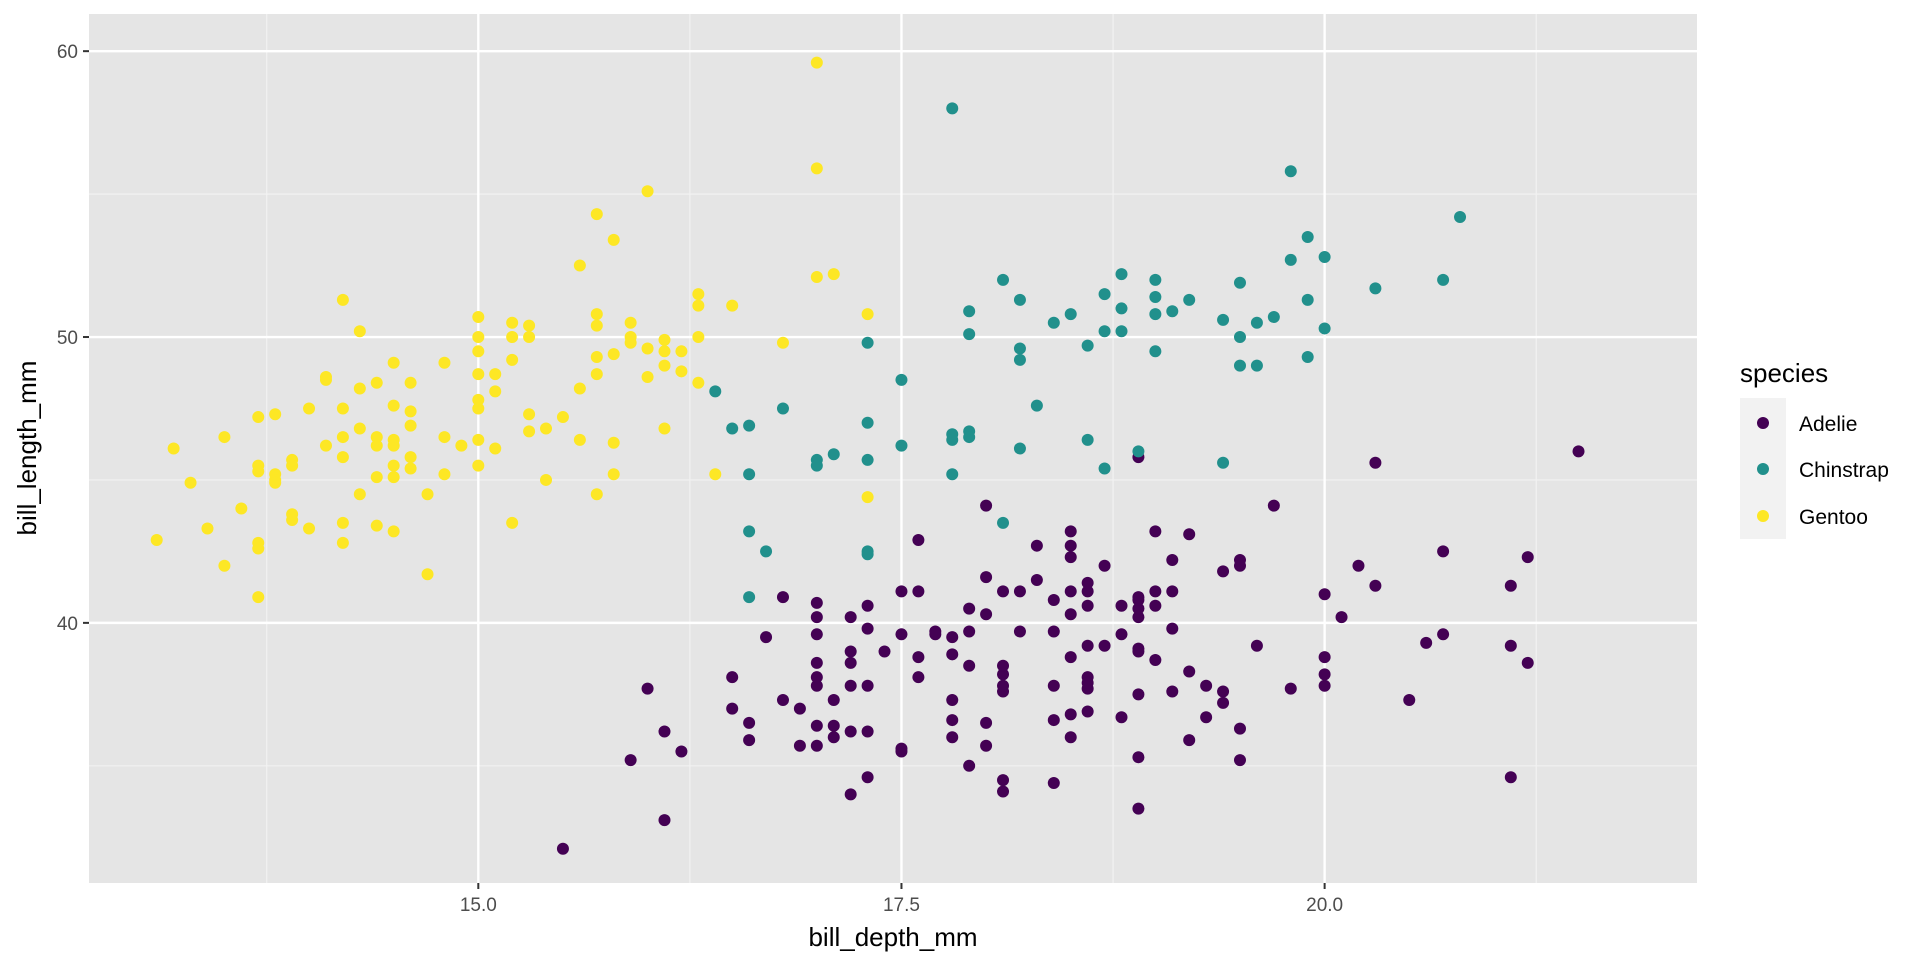 This screenshot has height=960, width=1920. I want to click on legend-label-adelie: Adelie, so click(1828, 424).